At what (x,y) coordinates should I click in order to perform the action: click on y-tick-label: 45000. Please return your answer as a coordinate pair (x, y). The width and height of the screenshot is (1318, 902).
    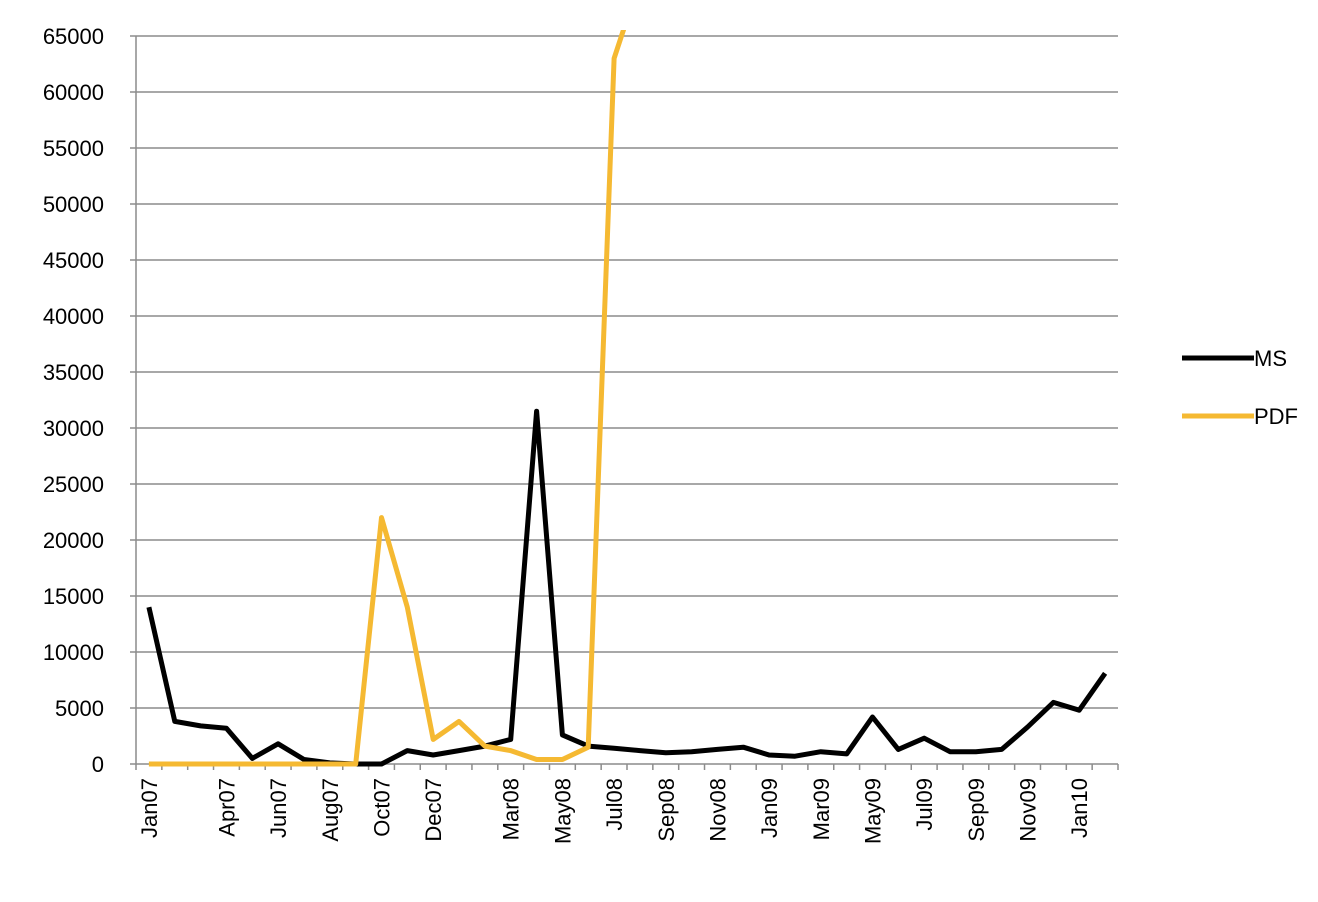
    Looking at the image, I should click on (73, 260).